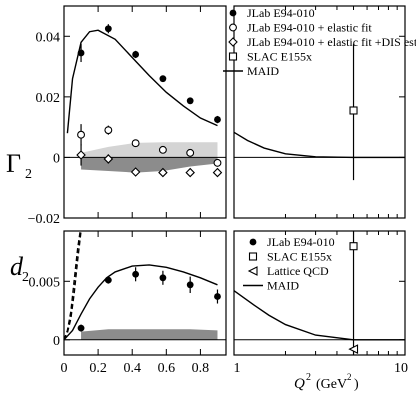  What do you see at coordinates (44, 219) in the screenshot?
I see `y-tick-label: −0.02` at bounding box center [44, 219].